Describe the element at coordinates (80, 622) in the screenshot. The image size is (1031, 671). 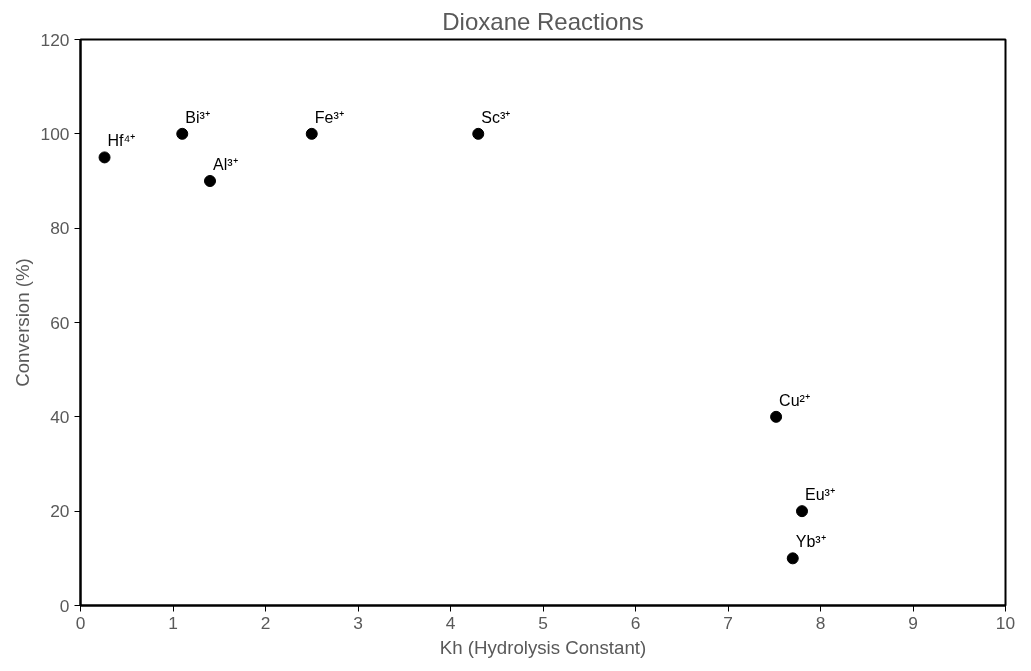
I see `x-tick-label: 0` at that location.